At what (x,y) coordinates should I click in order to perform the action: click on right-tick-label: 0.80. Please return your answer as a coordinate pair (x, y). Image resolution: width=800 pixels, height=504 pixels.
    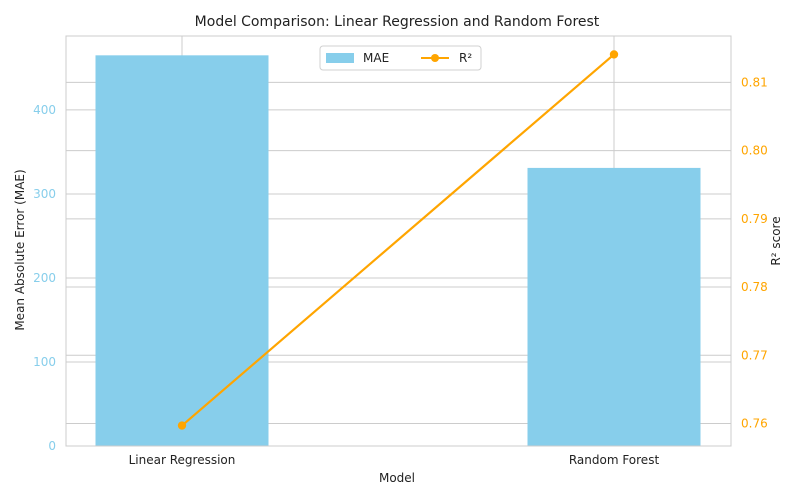
    Looking at the image, I should click on (754, 151).